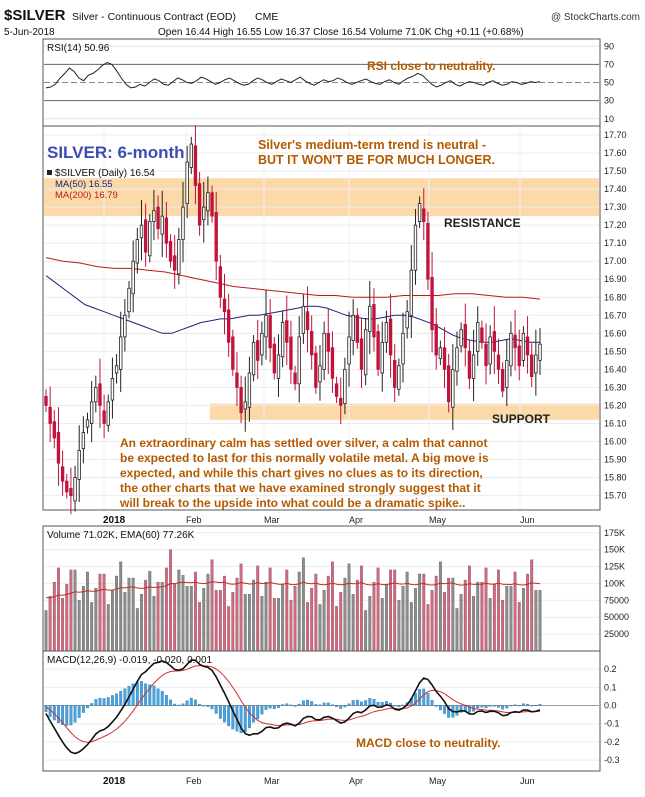 Image resolution: width=645 pixels, height=797 pixels. What do you see at coordinates (615, 460) in the screenshot?
I see `price-tick-label: 15.90` at bounding box center [615, 460].